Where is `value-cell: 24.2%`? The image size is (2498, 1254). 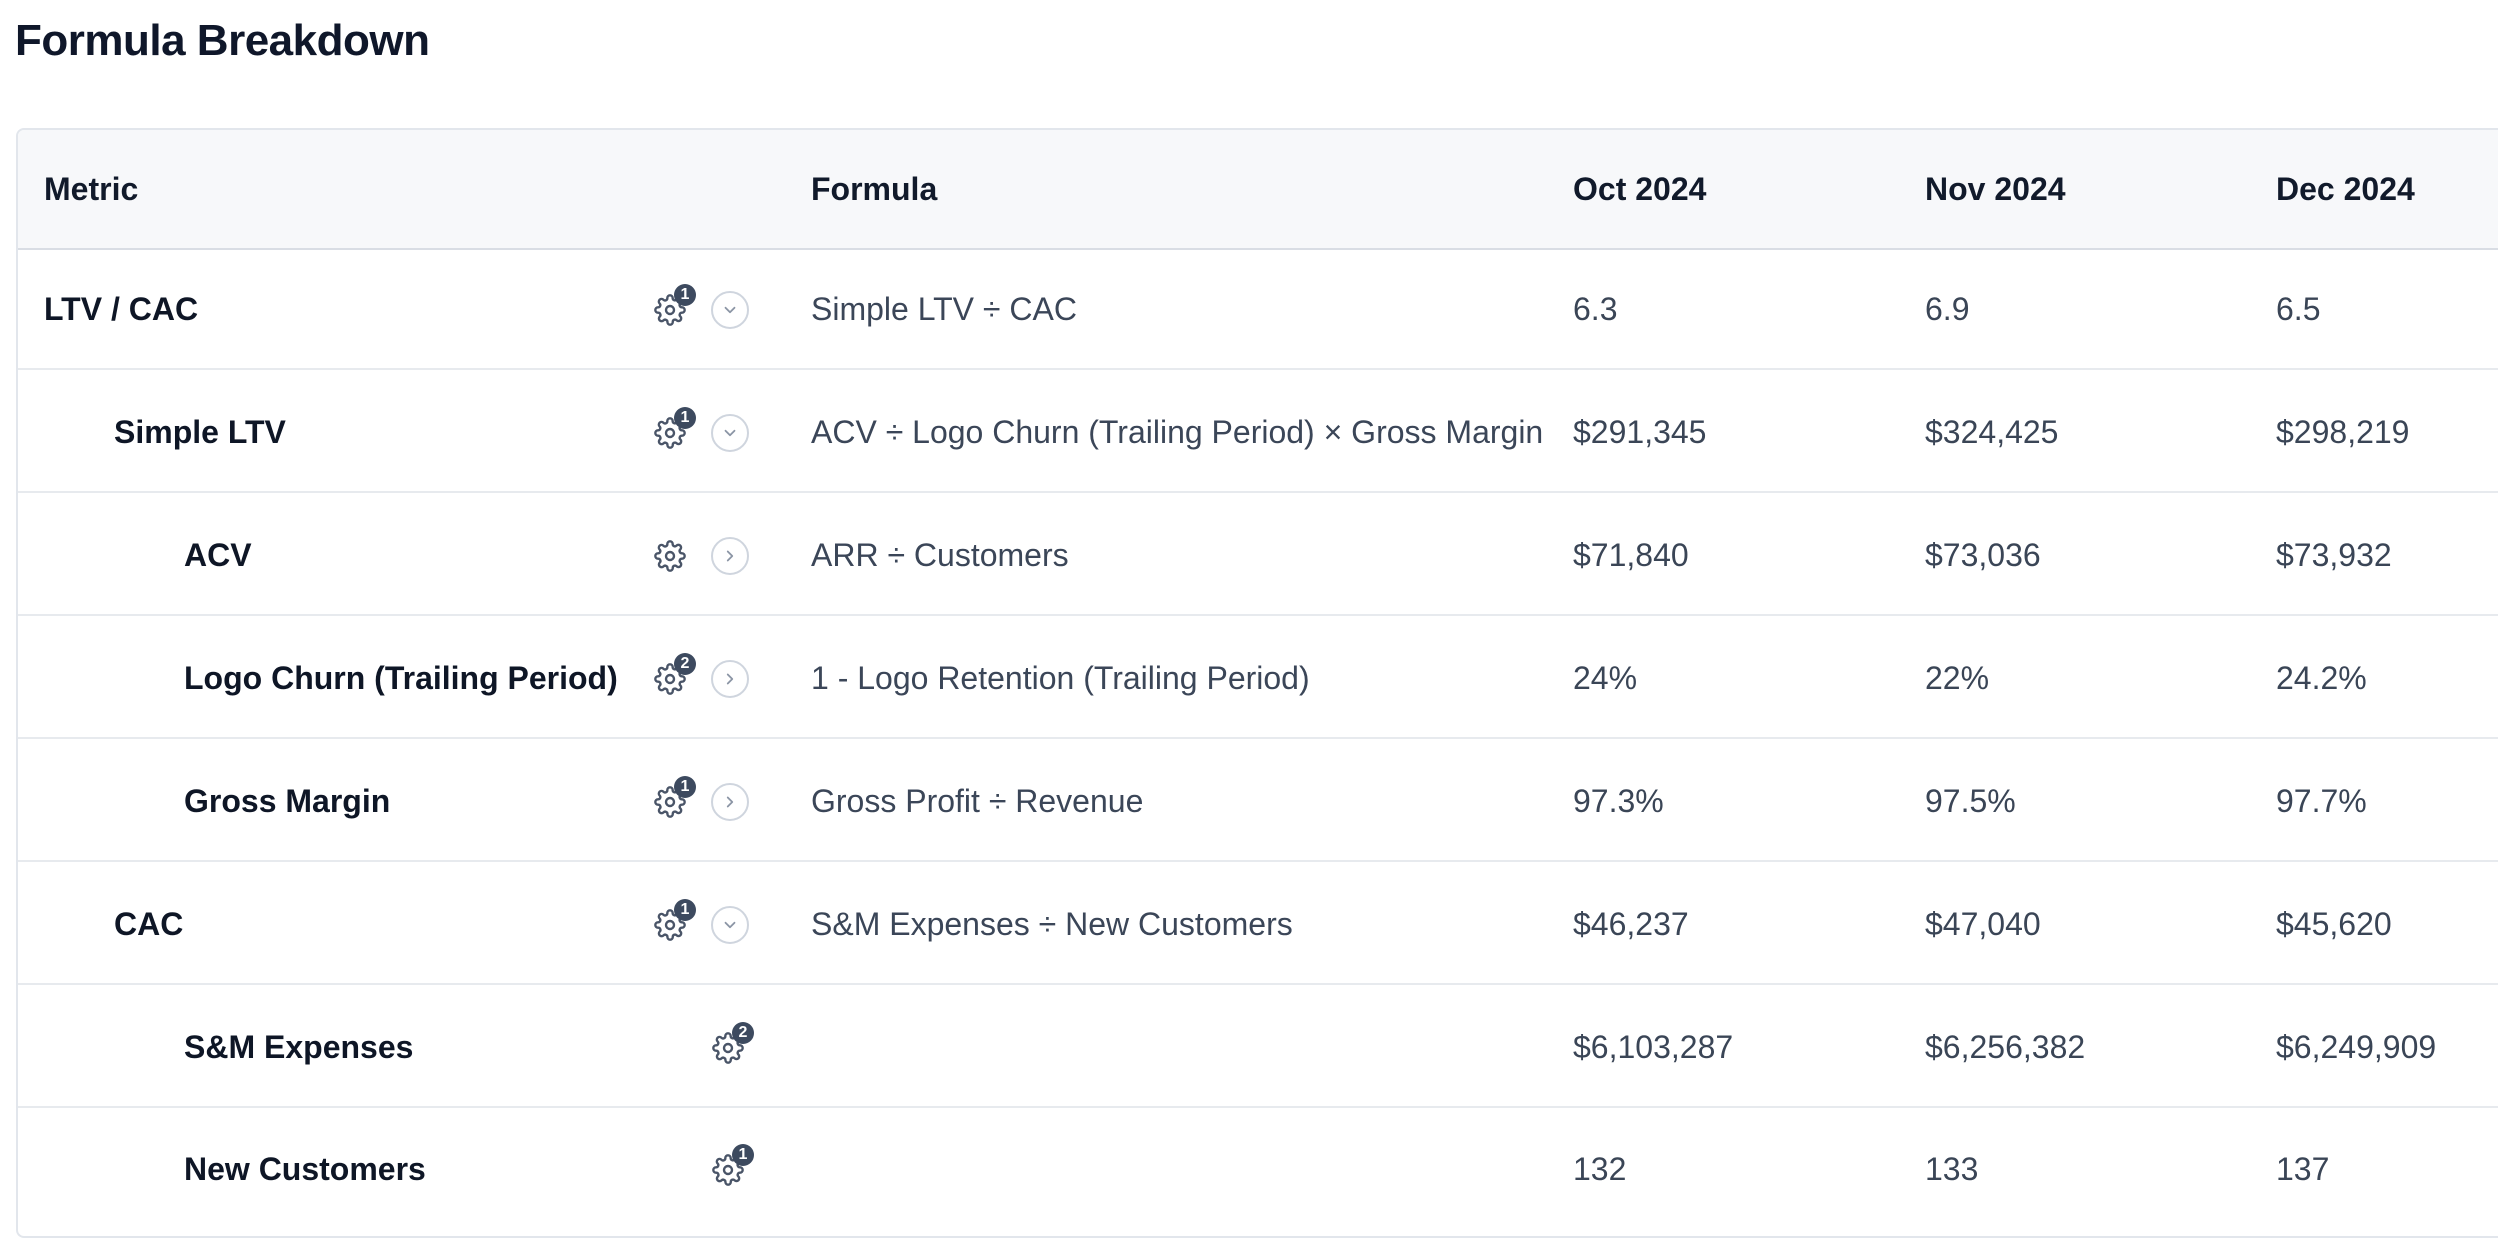
value-cell: 24.2% is located at coordinates (2321, 678).